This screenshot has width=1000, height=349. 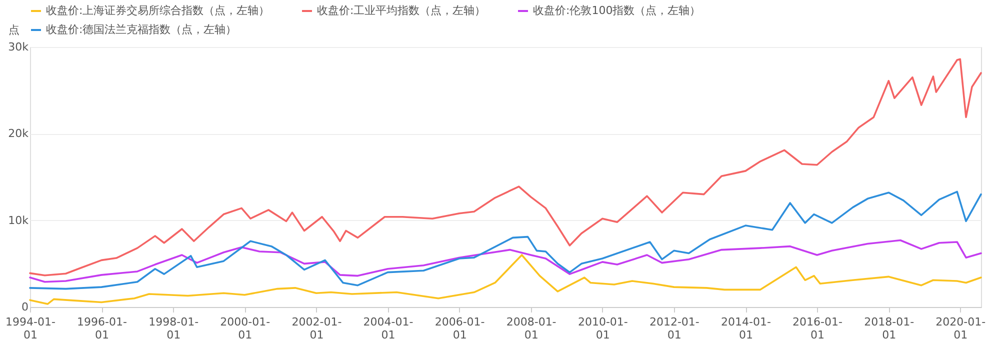 What do you see at coordinates (19, 47) in the screenshot?
I see `y-tick-label: 30k` at bounding box center [19, 47].